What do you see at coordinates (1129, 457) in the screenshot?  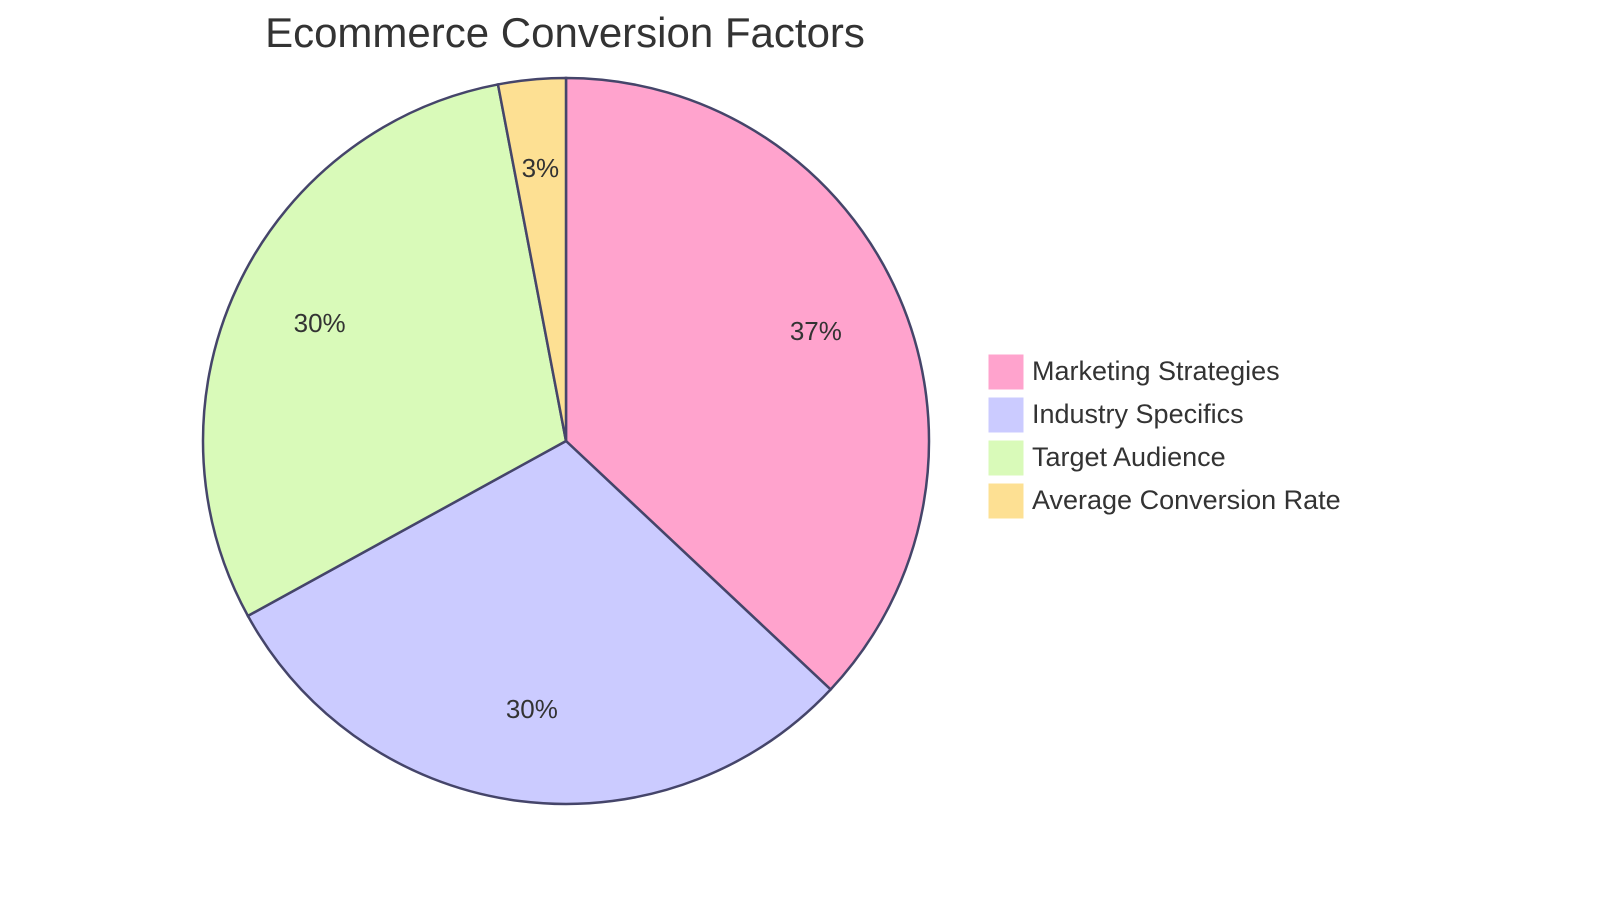 I see `legend-label: Target Audience` at bounding box center [1129, 457].